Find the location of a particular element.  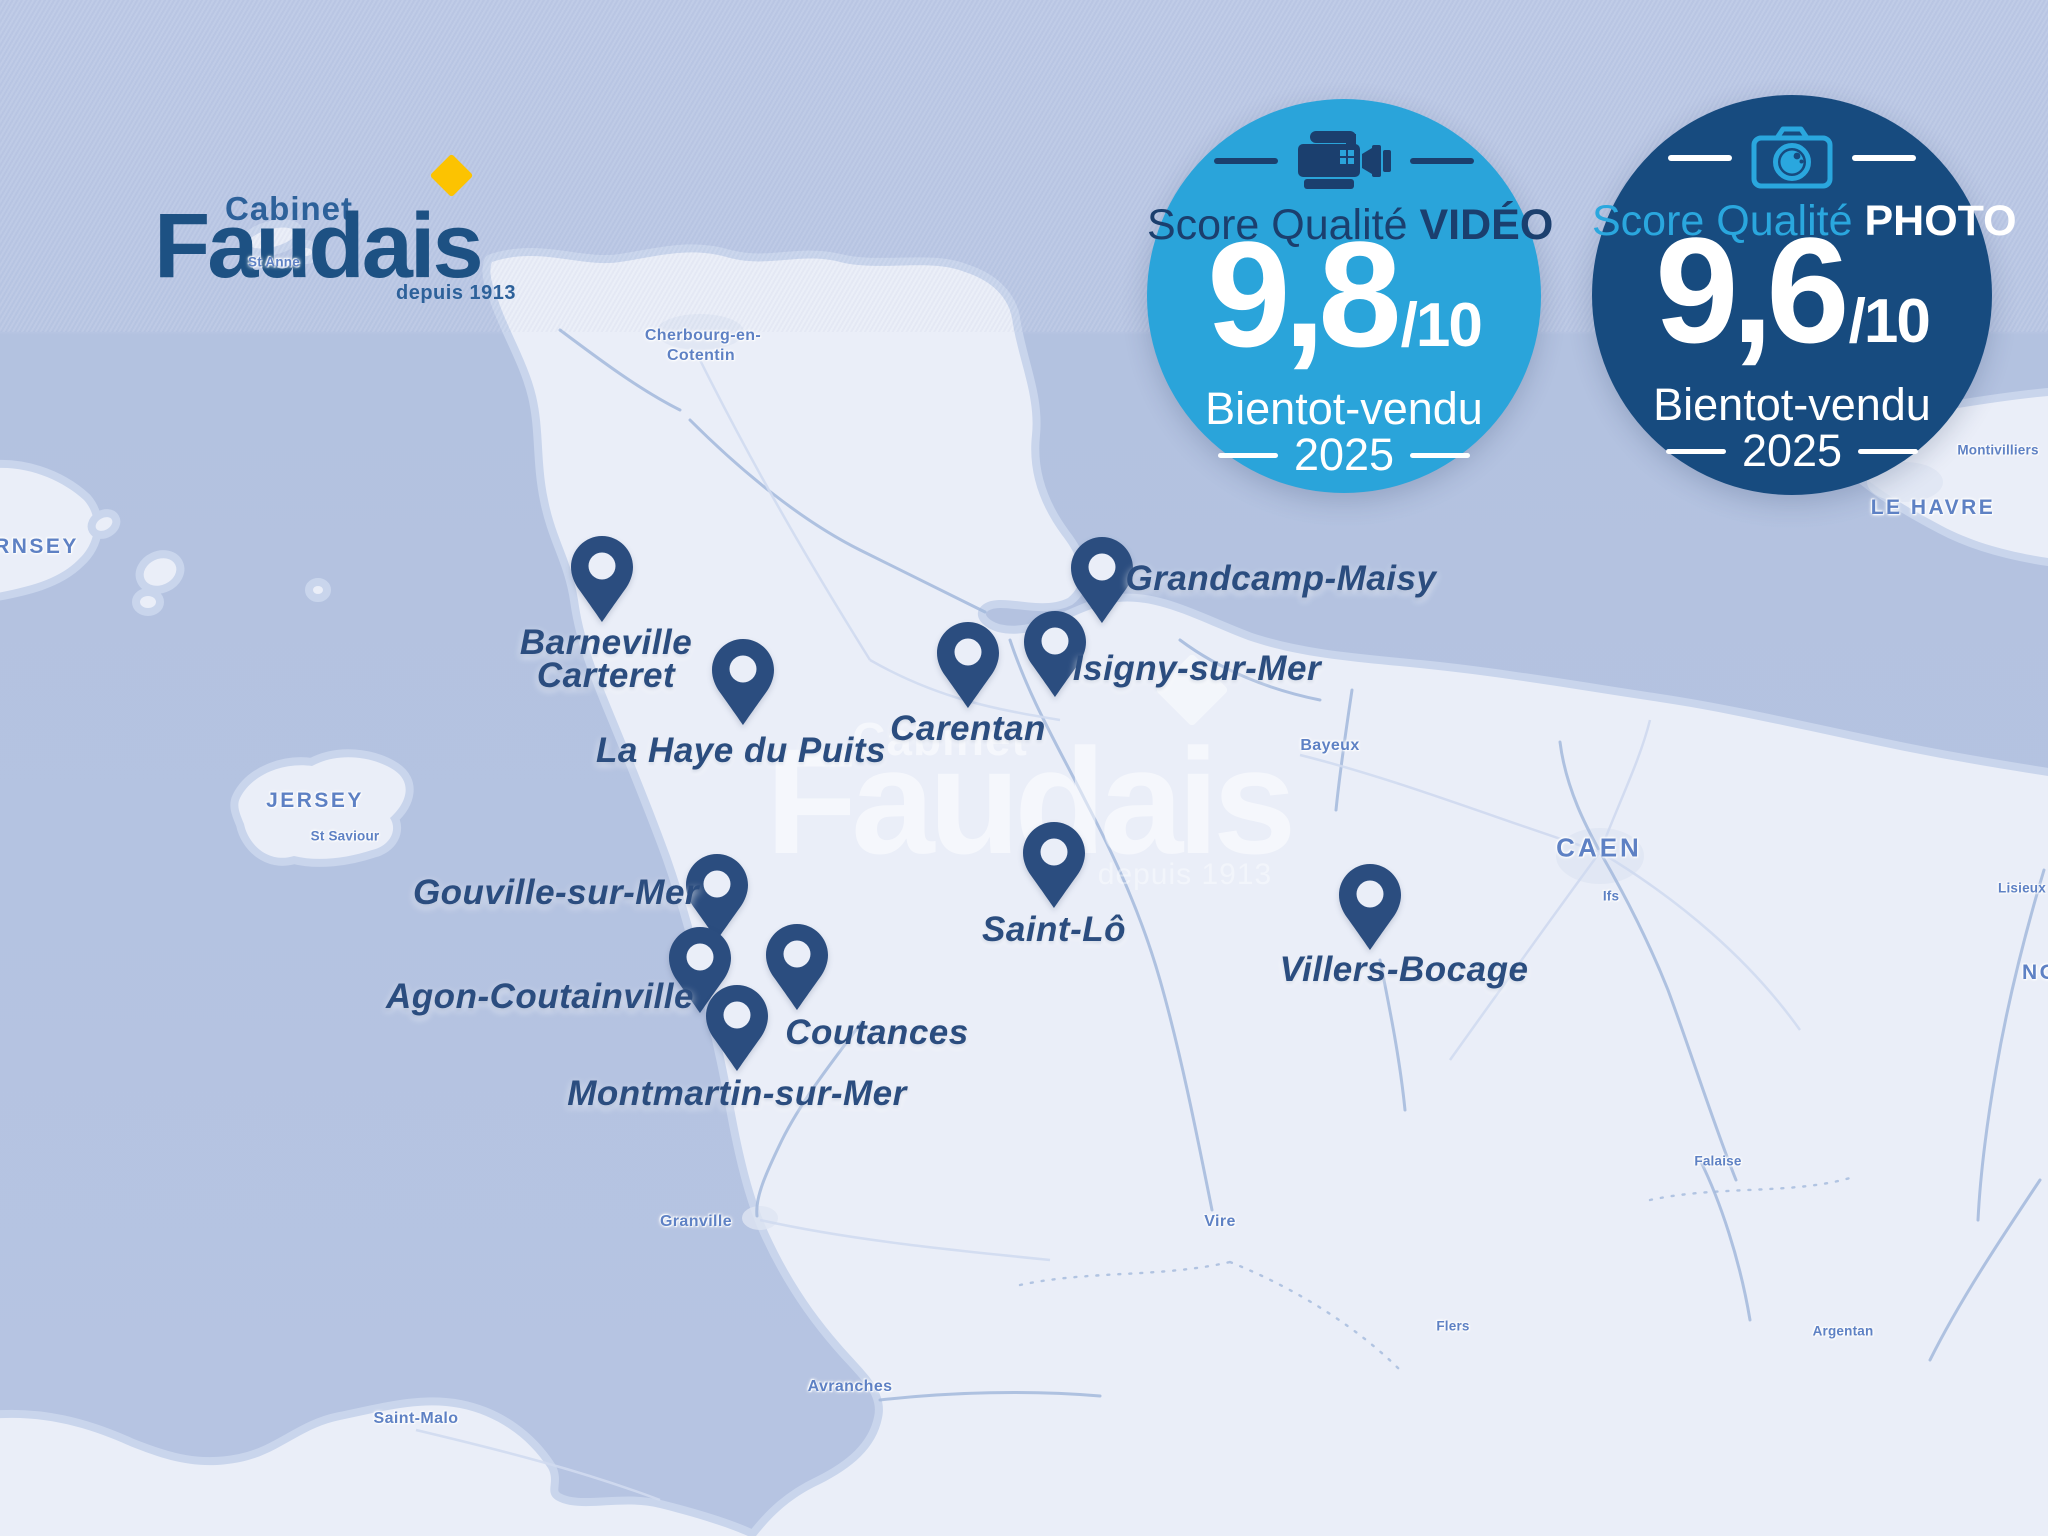

logo-faudais: Faudais is located at coordinates (319, 246).